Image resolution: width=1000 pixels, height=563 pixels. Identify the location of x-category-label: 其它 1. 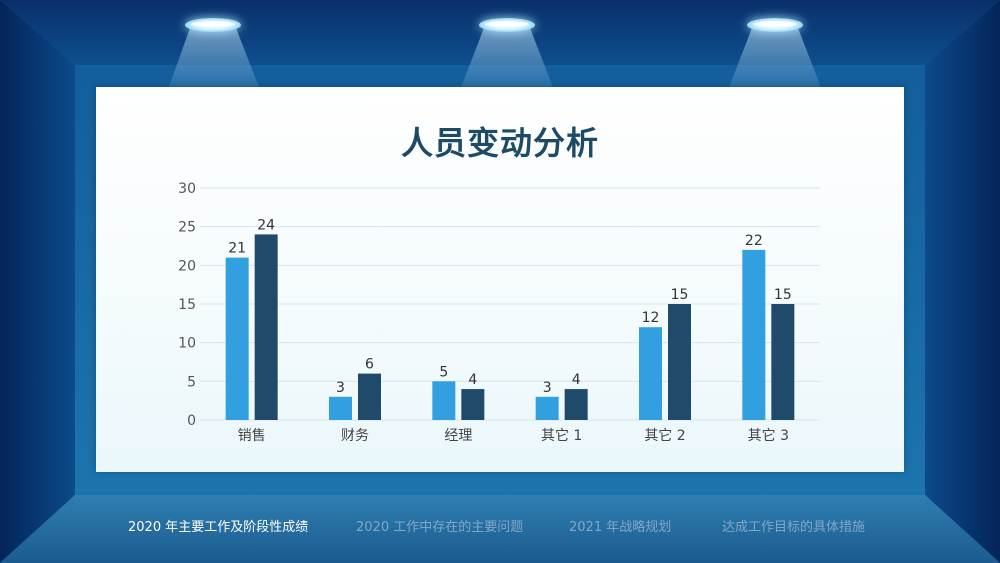
(561, 435).